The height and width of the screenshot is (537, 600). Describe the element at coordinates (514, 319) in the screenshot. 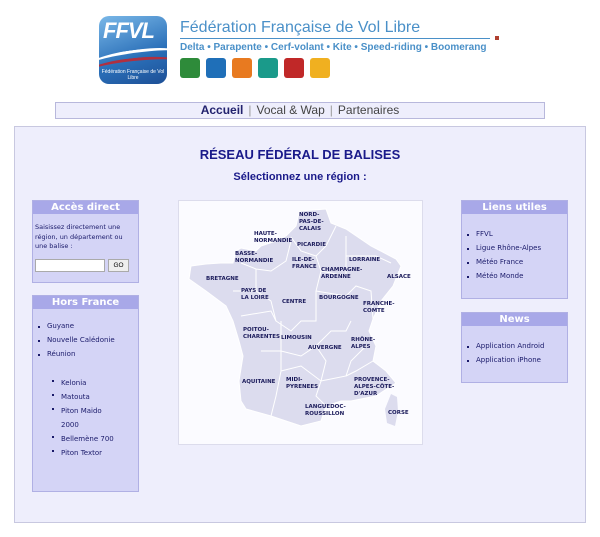

I see `panel-title: News` at that location.